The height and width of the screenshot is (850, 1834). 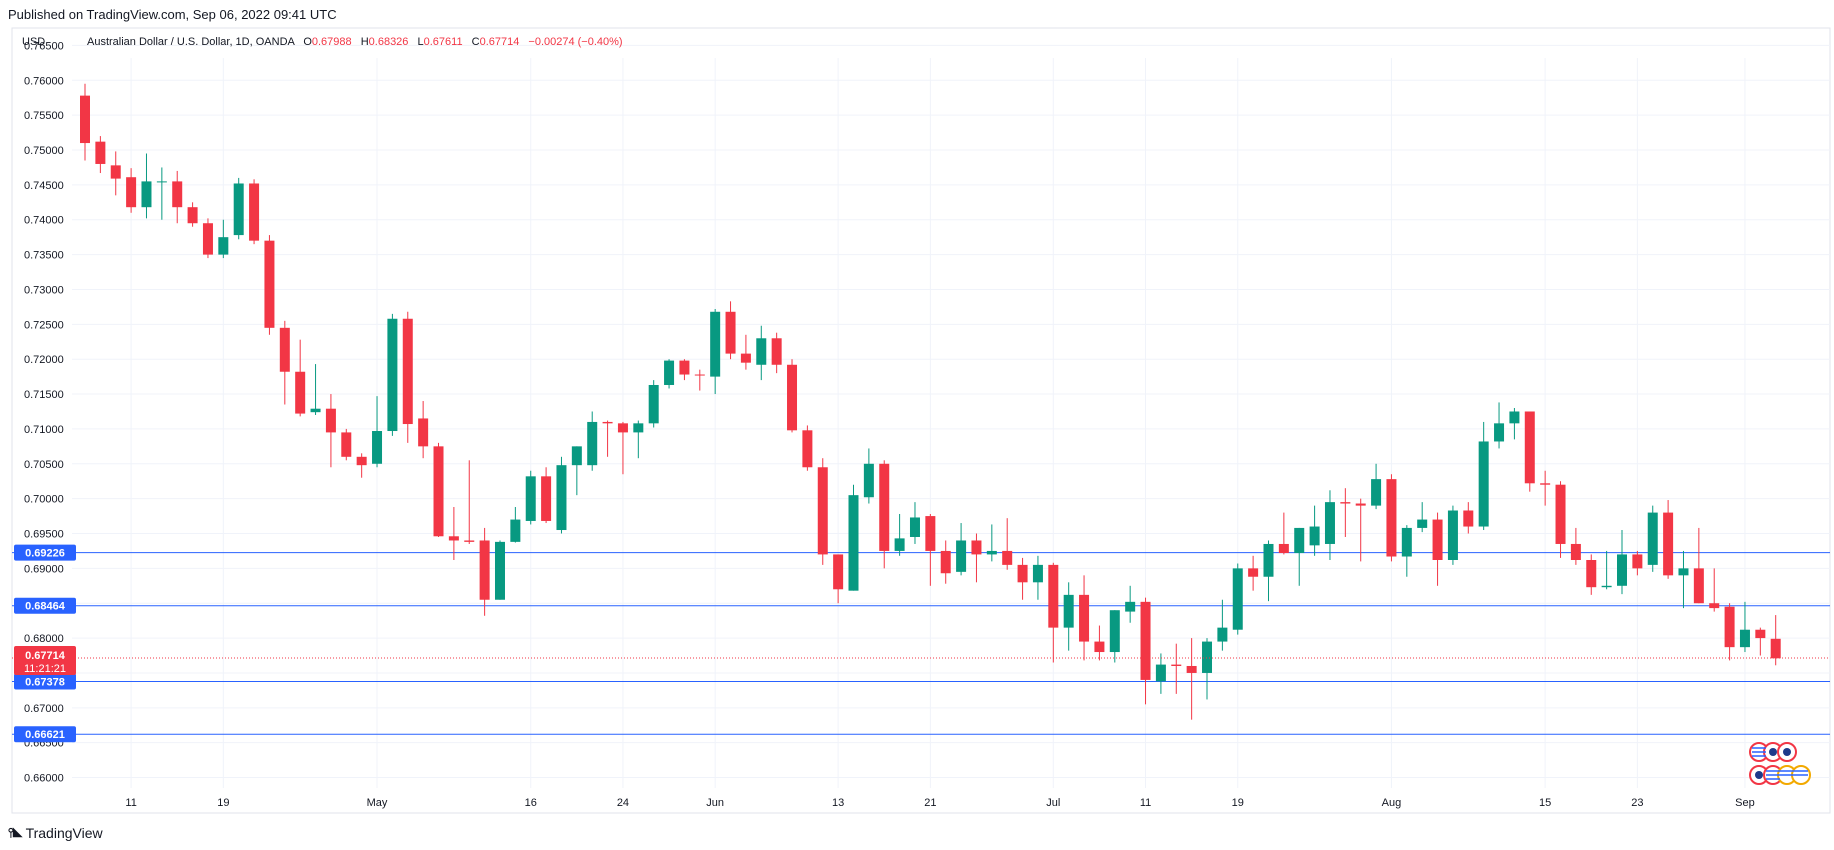 I want to click on x-tick-label: 11, so click(x=1145, y=803).